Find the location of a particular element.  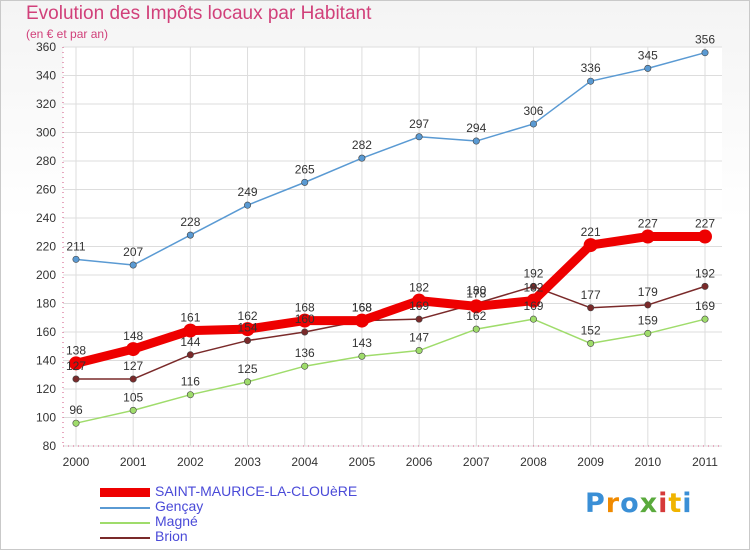

data-label: 136 is located at coordinates (305, 353).